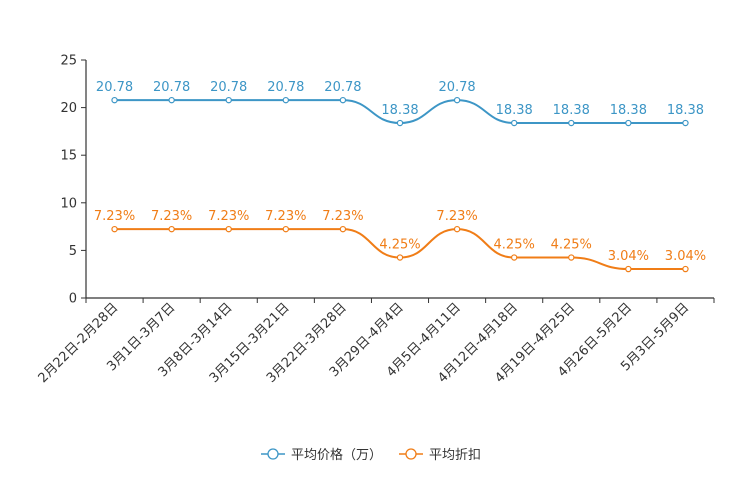 The image size is (744, 496). Describe the element at coordinates (79, 343) in the screenshot. I see `x-tick-label: 2月22日-2月28日` at that location.